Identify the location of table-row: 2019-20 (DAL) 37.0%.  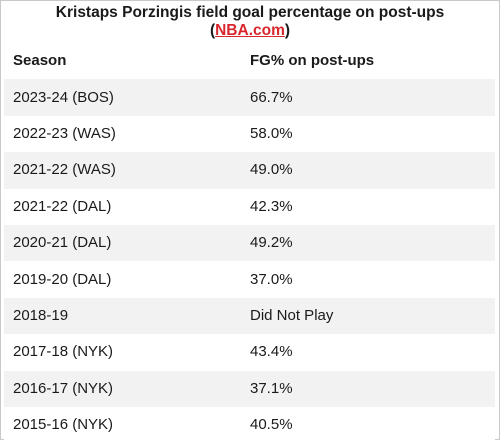
(249, 279).